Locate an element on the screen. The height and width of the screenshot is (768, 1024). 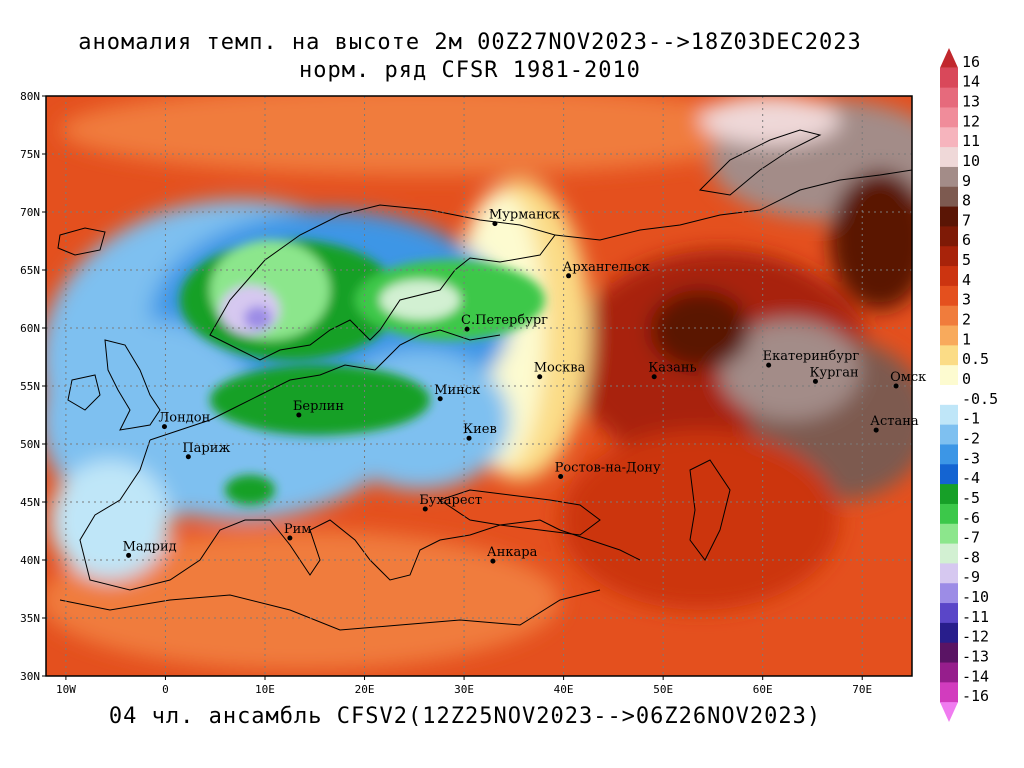
lat-label: 30N is located at coordinates (30, 676).